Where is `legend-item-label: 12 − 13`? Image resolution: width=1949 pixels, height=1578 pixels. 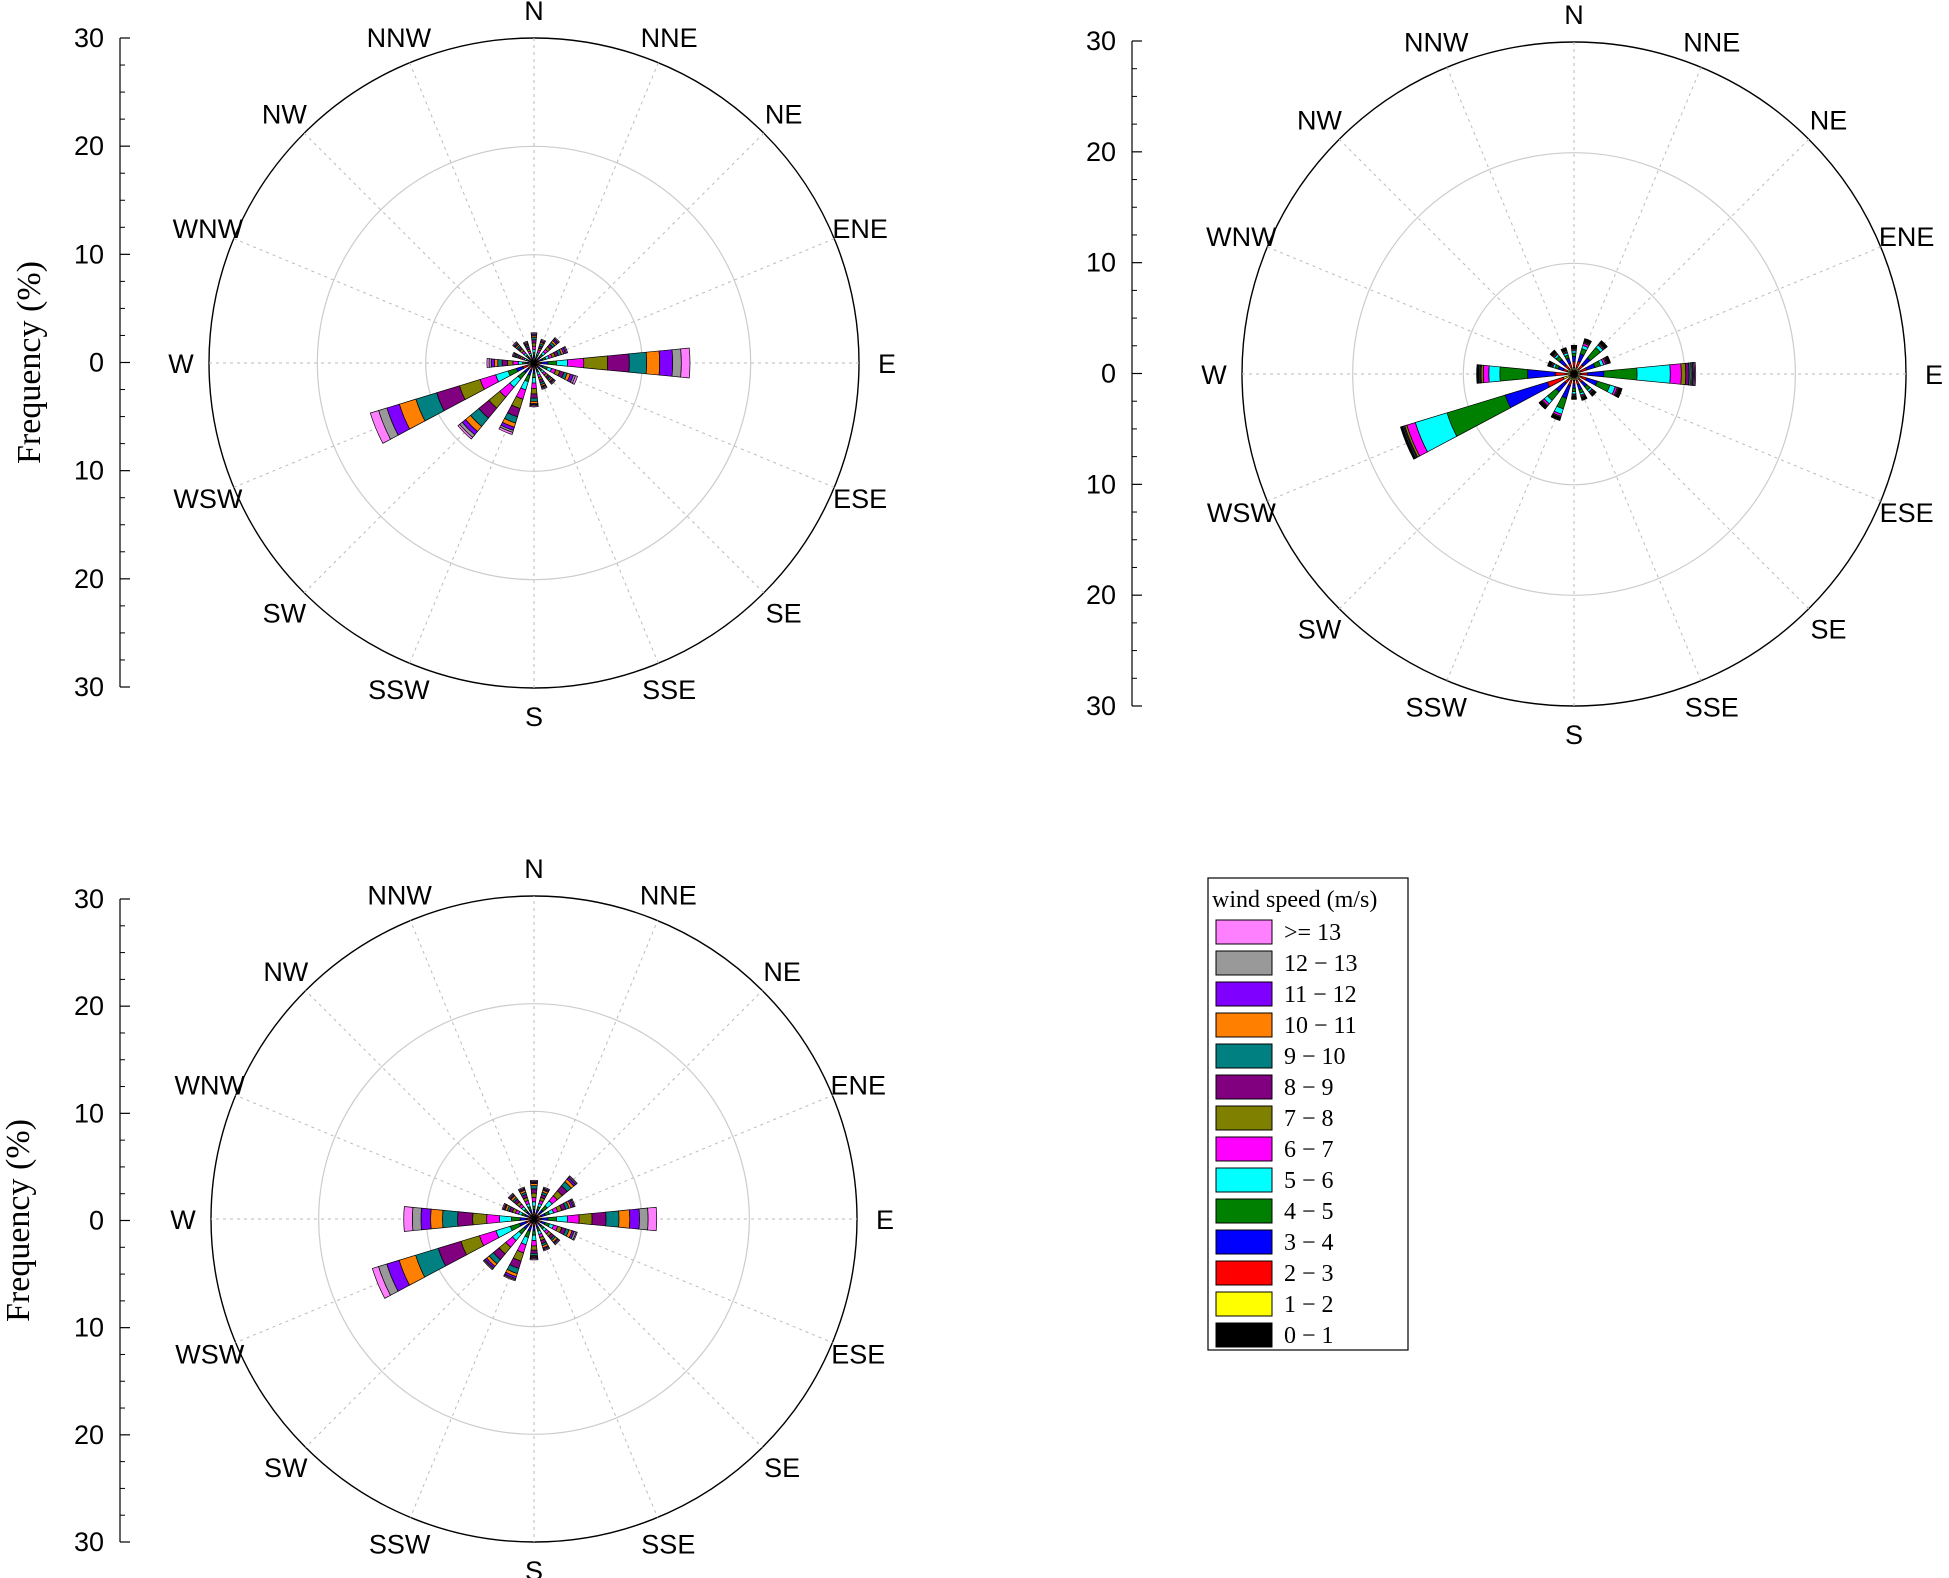 legend-item-label: 12 − 13 is located at coordinates (1321, 964).